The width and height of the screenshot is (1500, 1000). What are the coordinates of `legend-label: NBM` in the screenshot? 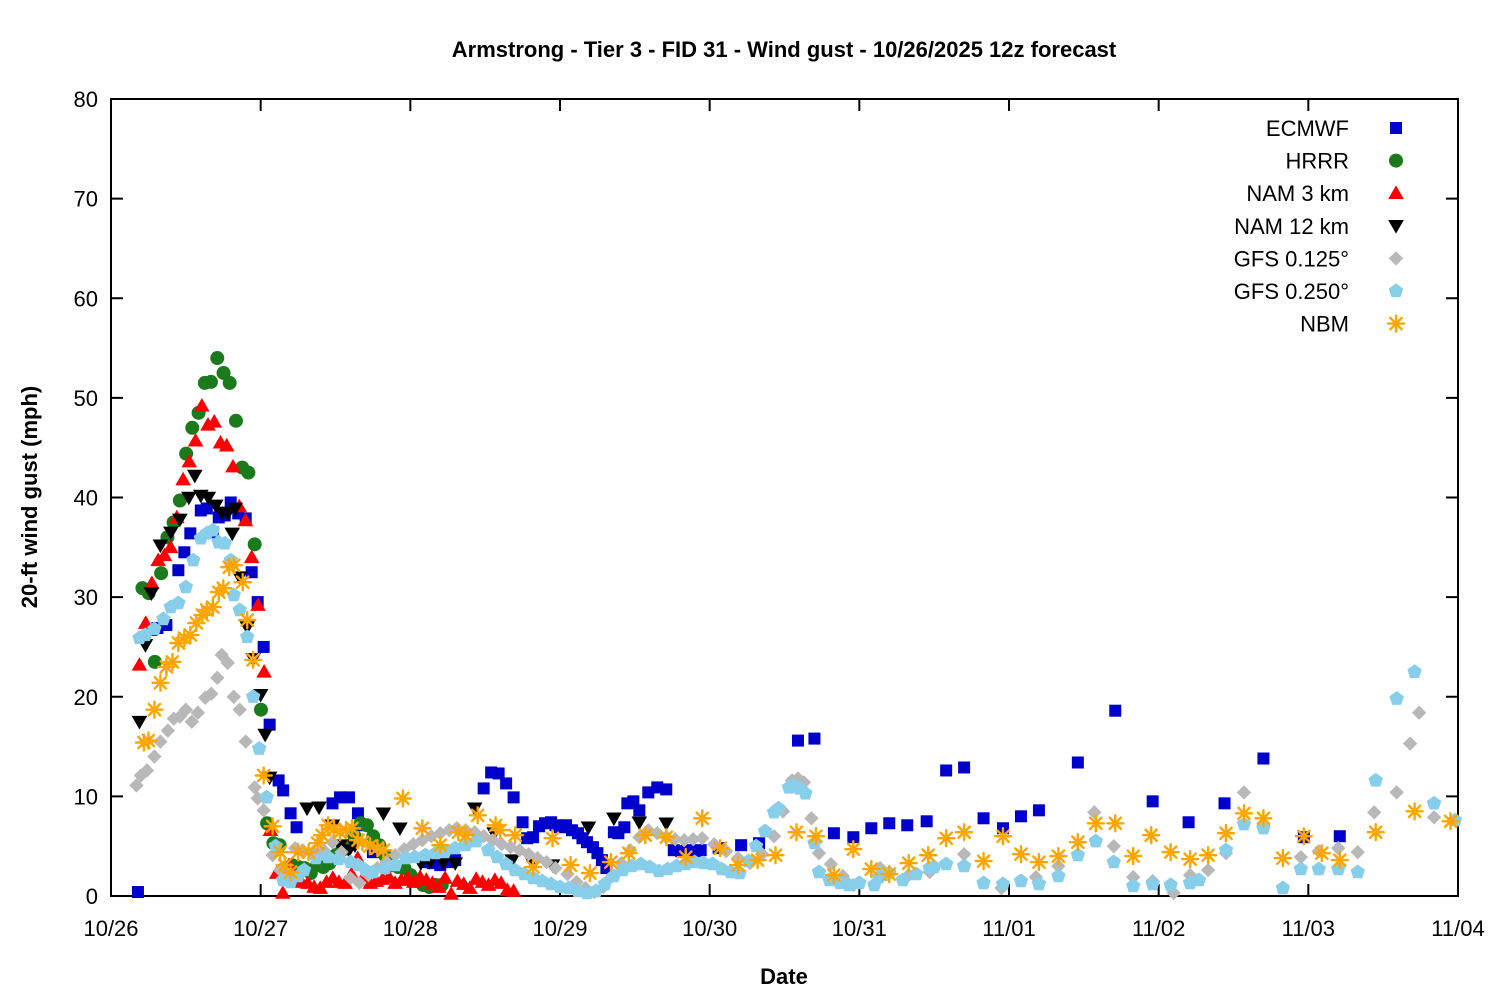 It's located at (1324, 324).